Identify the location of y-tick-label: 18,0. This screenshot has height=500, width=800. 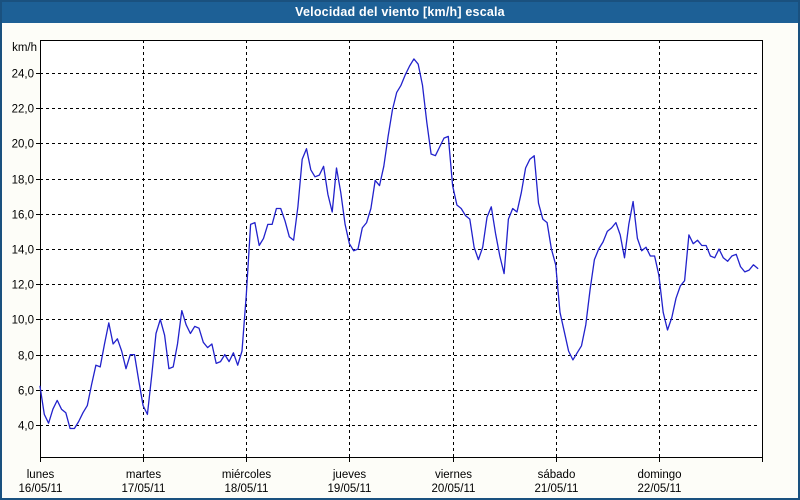
(23, 181).